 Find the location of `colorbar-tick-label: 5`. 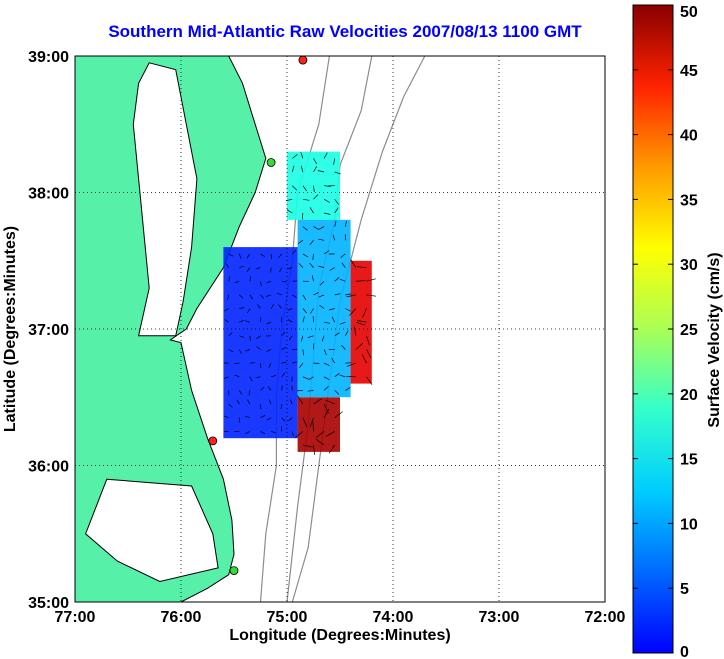

colorbar-tick-label: 5 is located at coordinates (684, 589).